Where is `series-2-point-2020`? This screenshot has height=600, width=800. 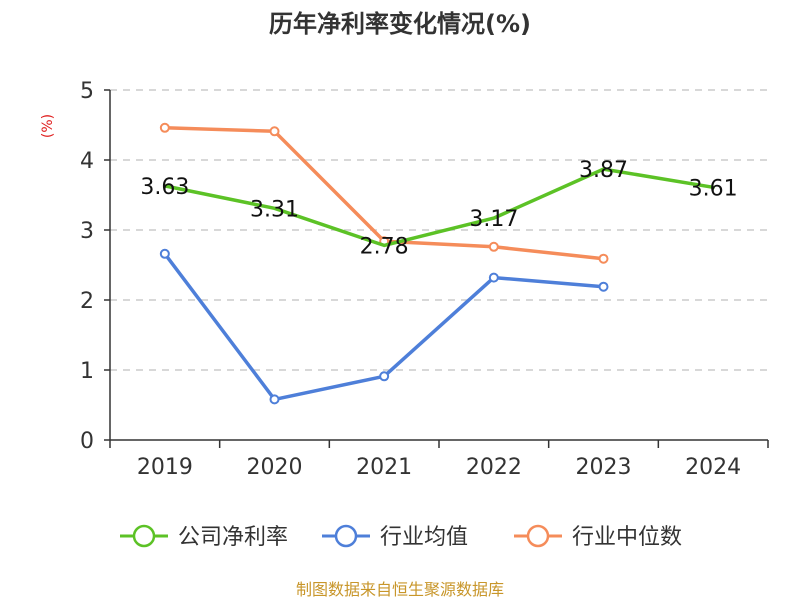
series-2-point-2020 is located at coordinates (274, 131).